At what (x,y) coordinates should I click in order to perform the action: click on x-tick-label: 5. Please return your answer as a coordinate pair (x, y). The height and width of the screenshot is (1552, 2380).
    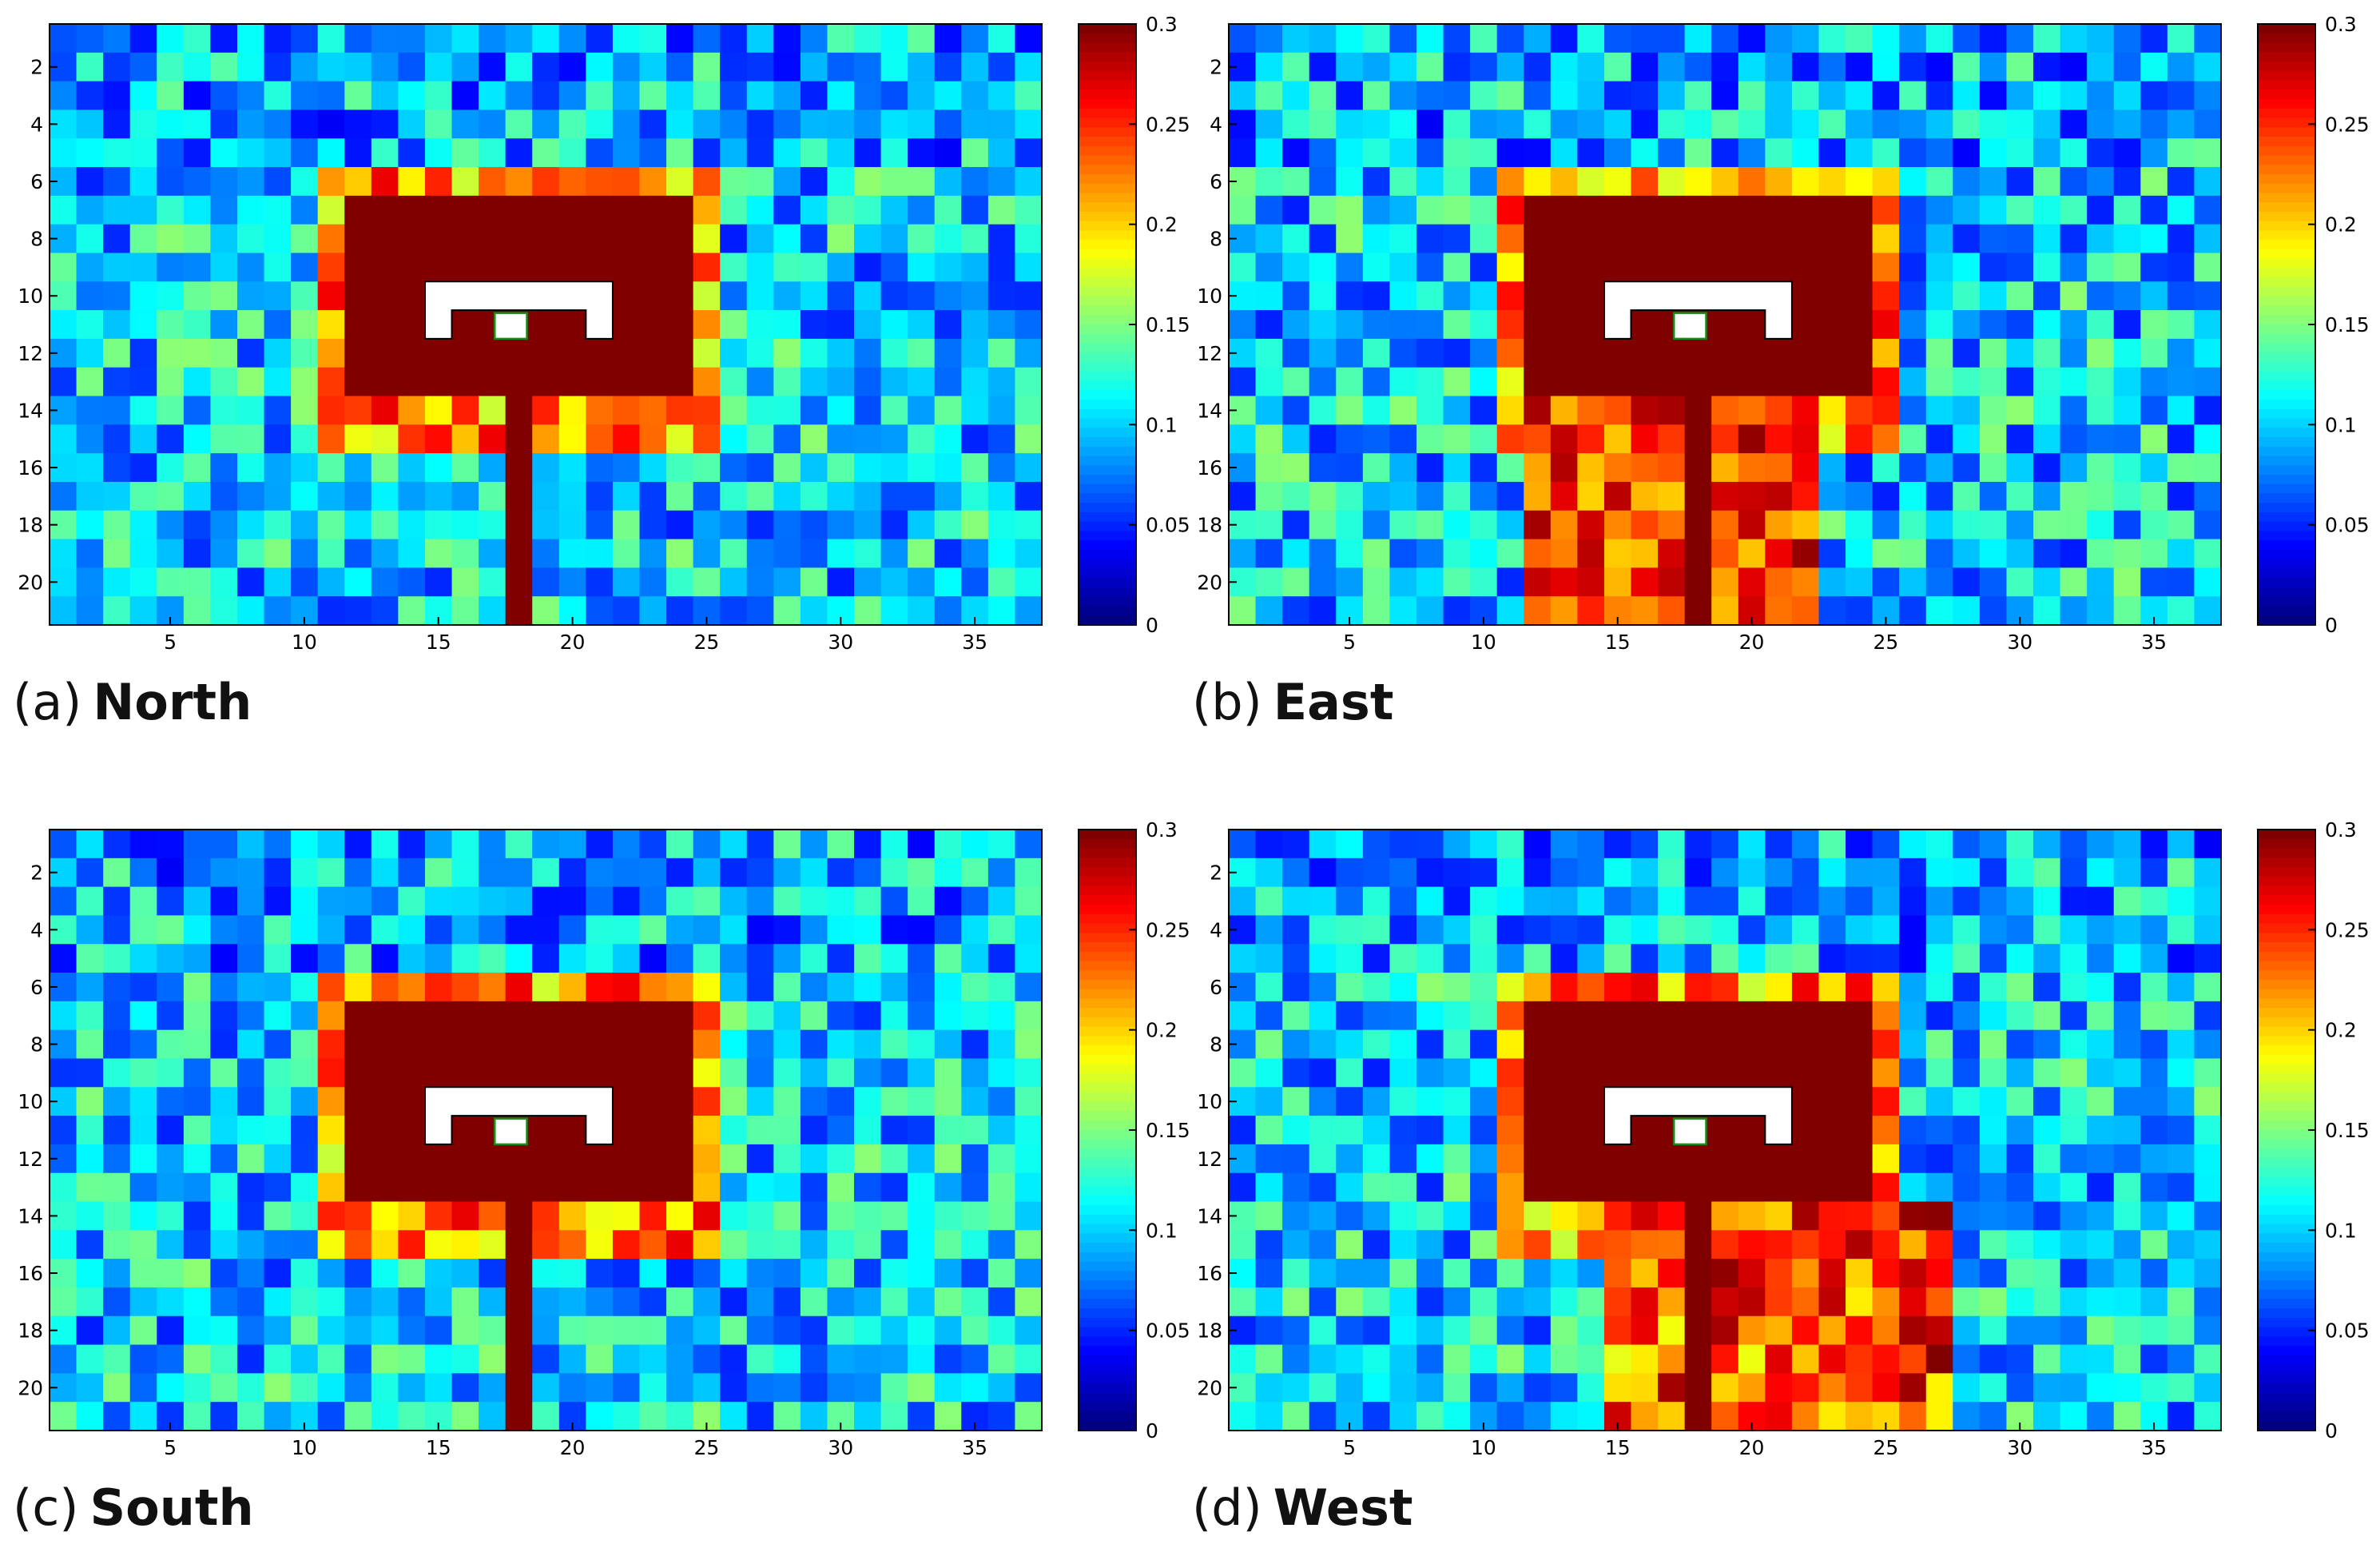
    Looking at the image, I should click on (170, 642).